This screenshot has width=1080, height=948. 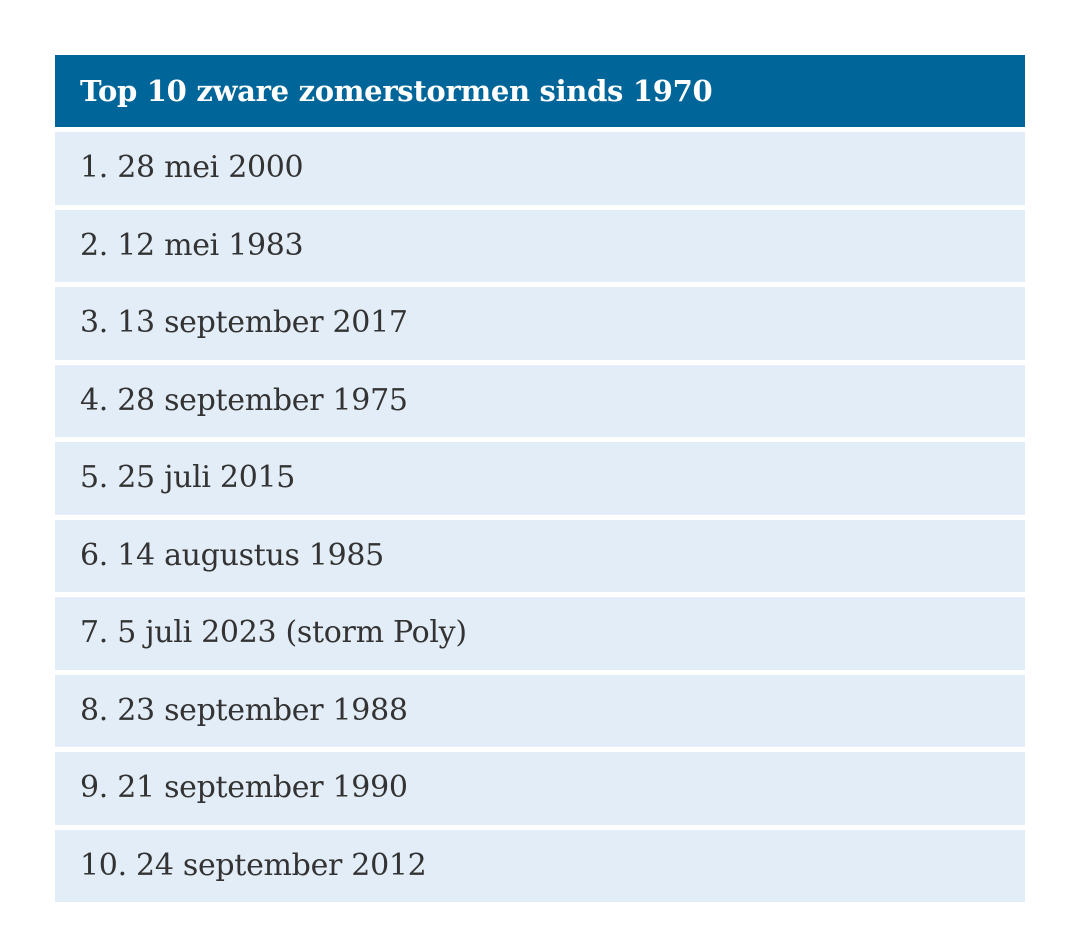 I want to click on table-row: 3. 13 september 2017, so click(x=540, y=323).